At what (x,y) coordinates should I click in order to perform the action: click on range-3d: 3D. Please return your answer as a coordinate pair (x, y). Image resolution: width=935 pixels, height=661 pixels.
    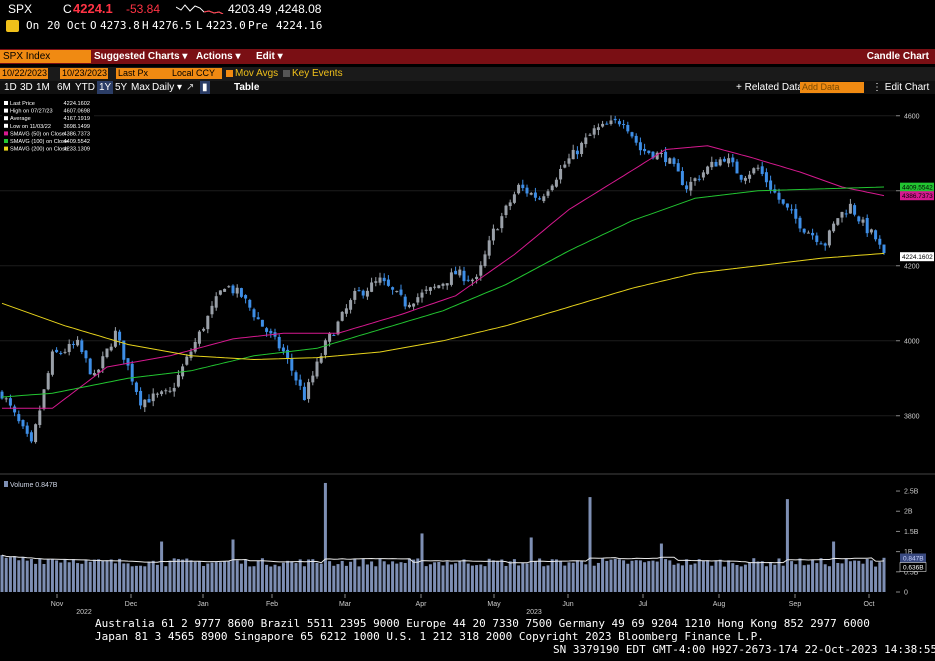
    Looking at the image, I should click on (26, 87).